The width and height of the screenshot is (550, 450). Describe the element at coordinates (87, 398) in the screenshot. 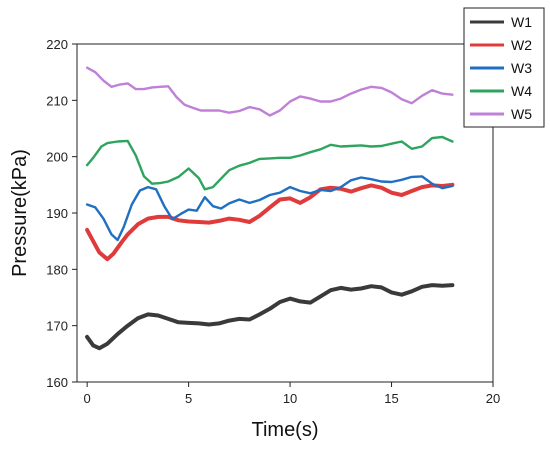

I see `x-tick-label: 0` at that location.